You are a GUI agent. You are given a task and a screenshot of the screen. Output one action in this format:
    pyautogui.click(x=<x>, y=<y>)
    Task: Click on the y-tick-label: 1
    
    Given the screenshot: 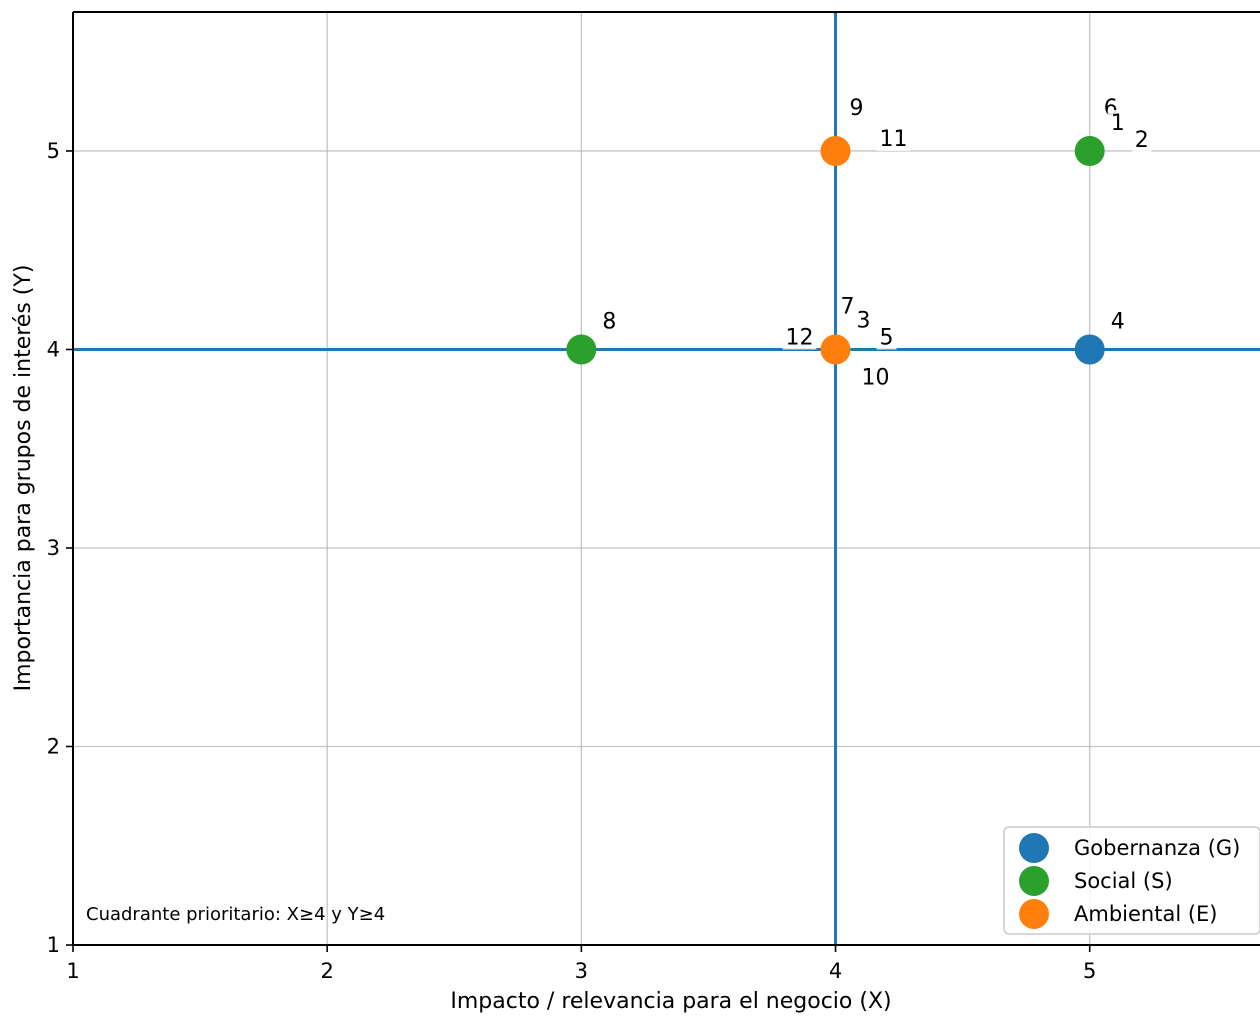 What is the action you would take?
    pyautogui.click(x=53, y=945)
    